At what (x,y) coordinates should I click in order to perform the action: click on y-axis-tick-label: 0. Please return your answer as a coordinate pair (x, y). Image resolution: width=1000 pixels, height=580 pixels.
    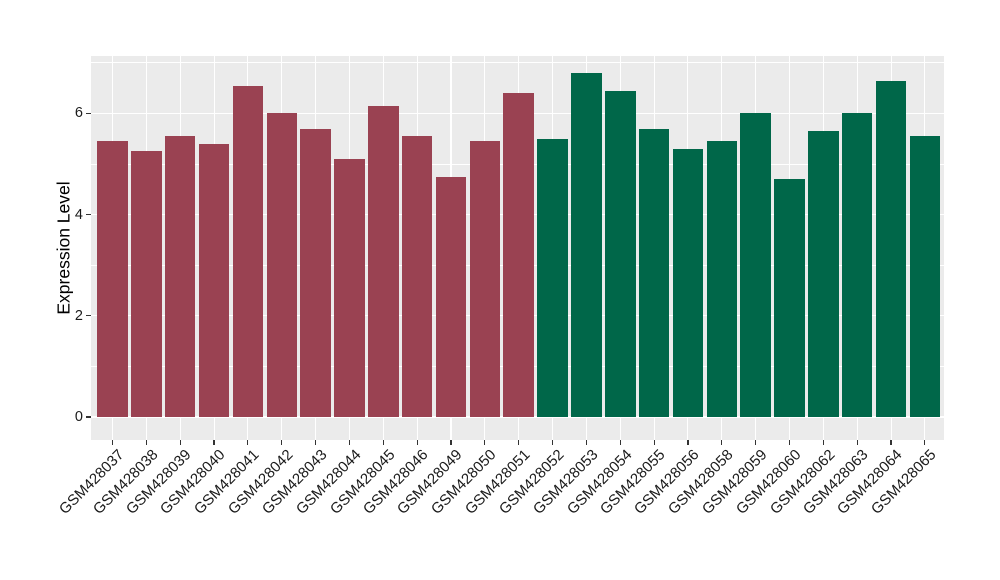
    Looking at the image, I should click on (78, 416).